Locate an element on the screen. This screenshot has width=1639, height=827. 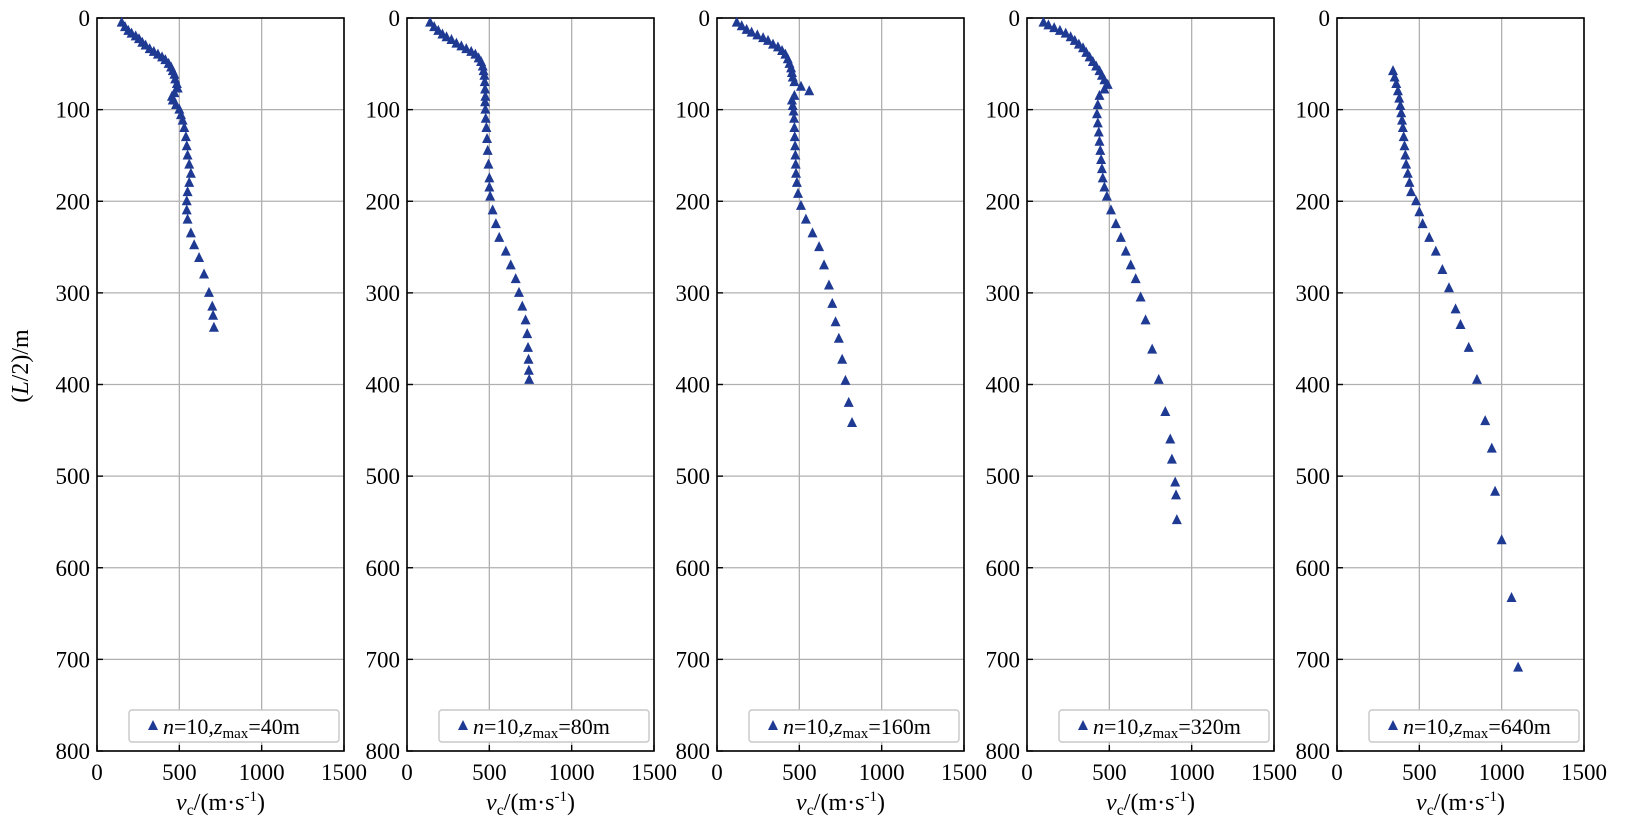
y-tick-label: 400 is located at coordinates (383, 385).